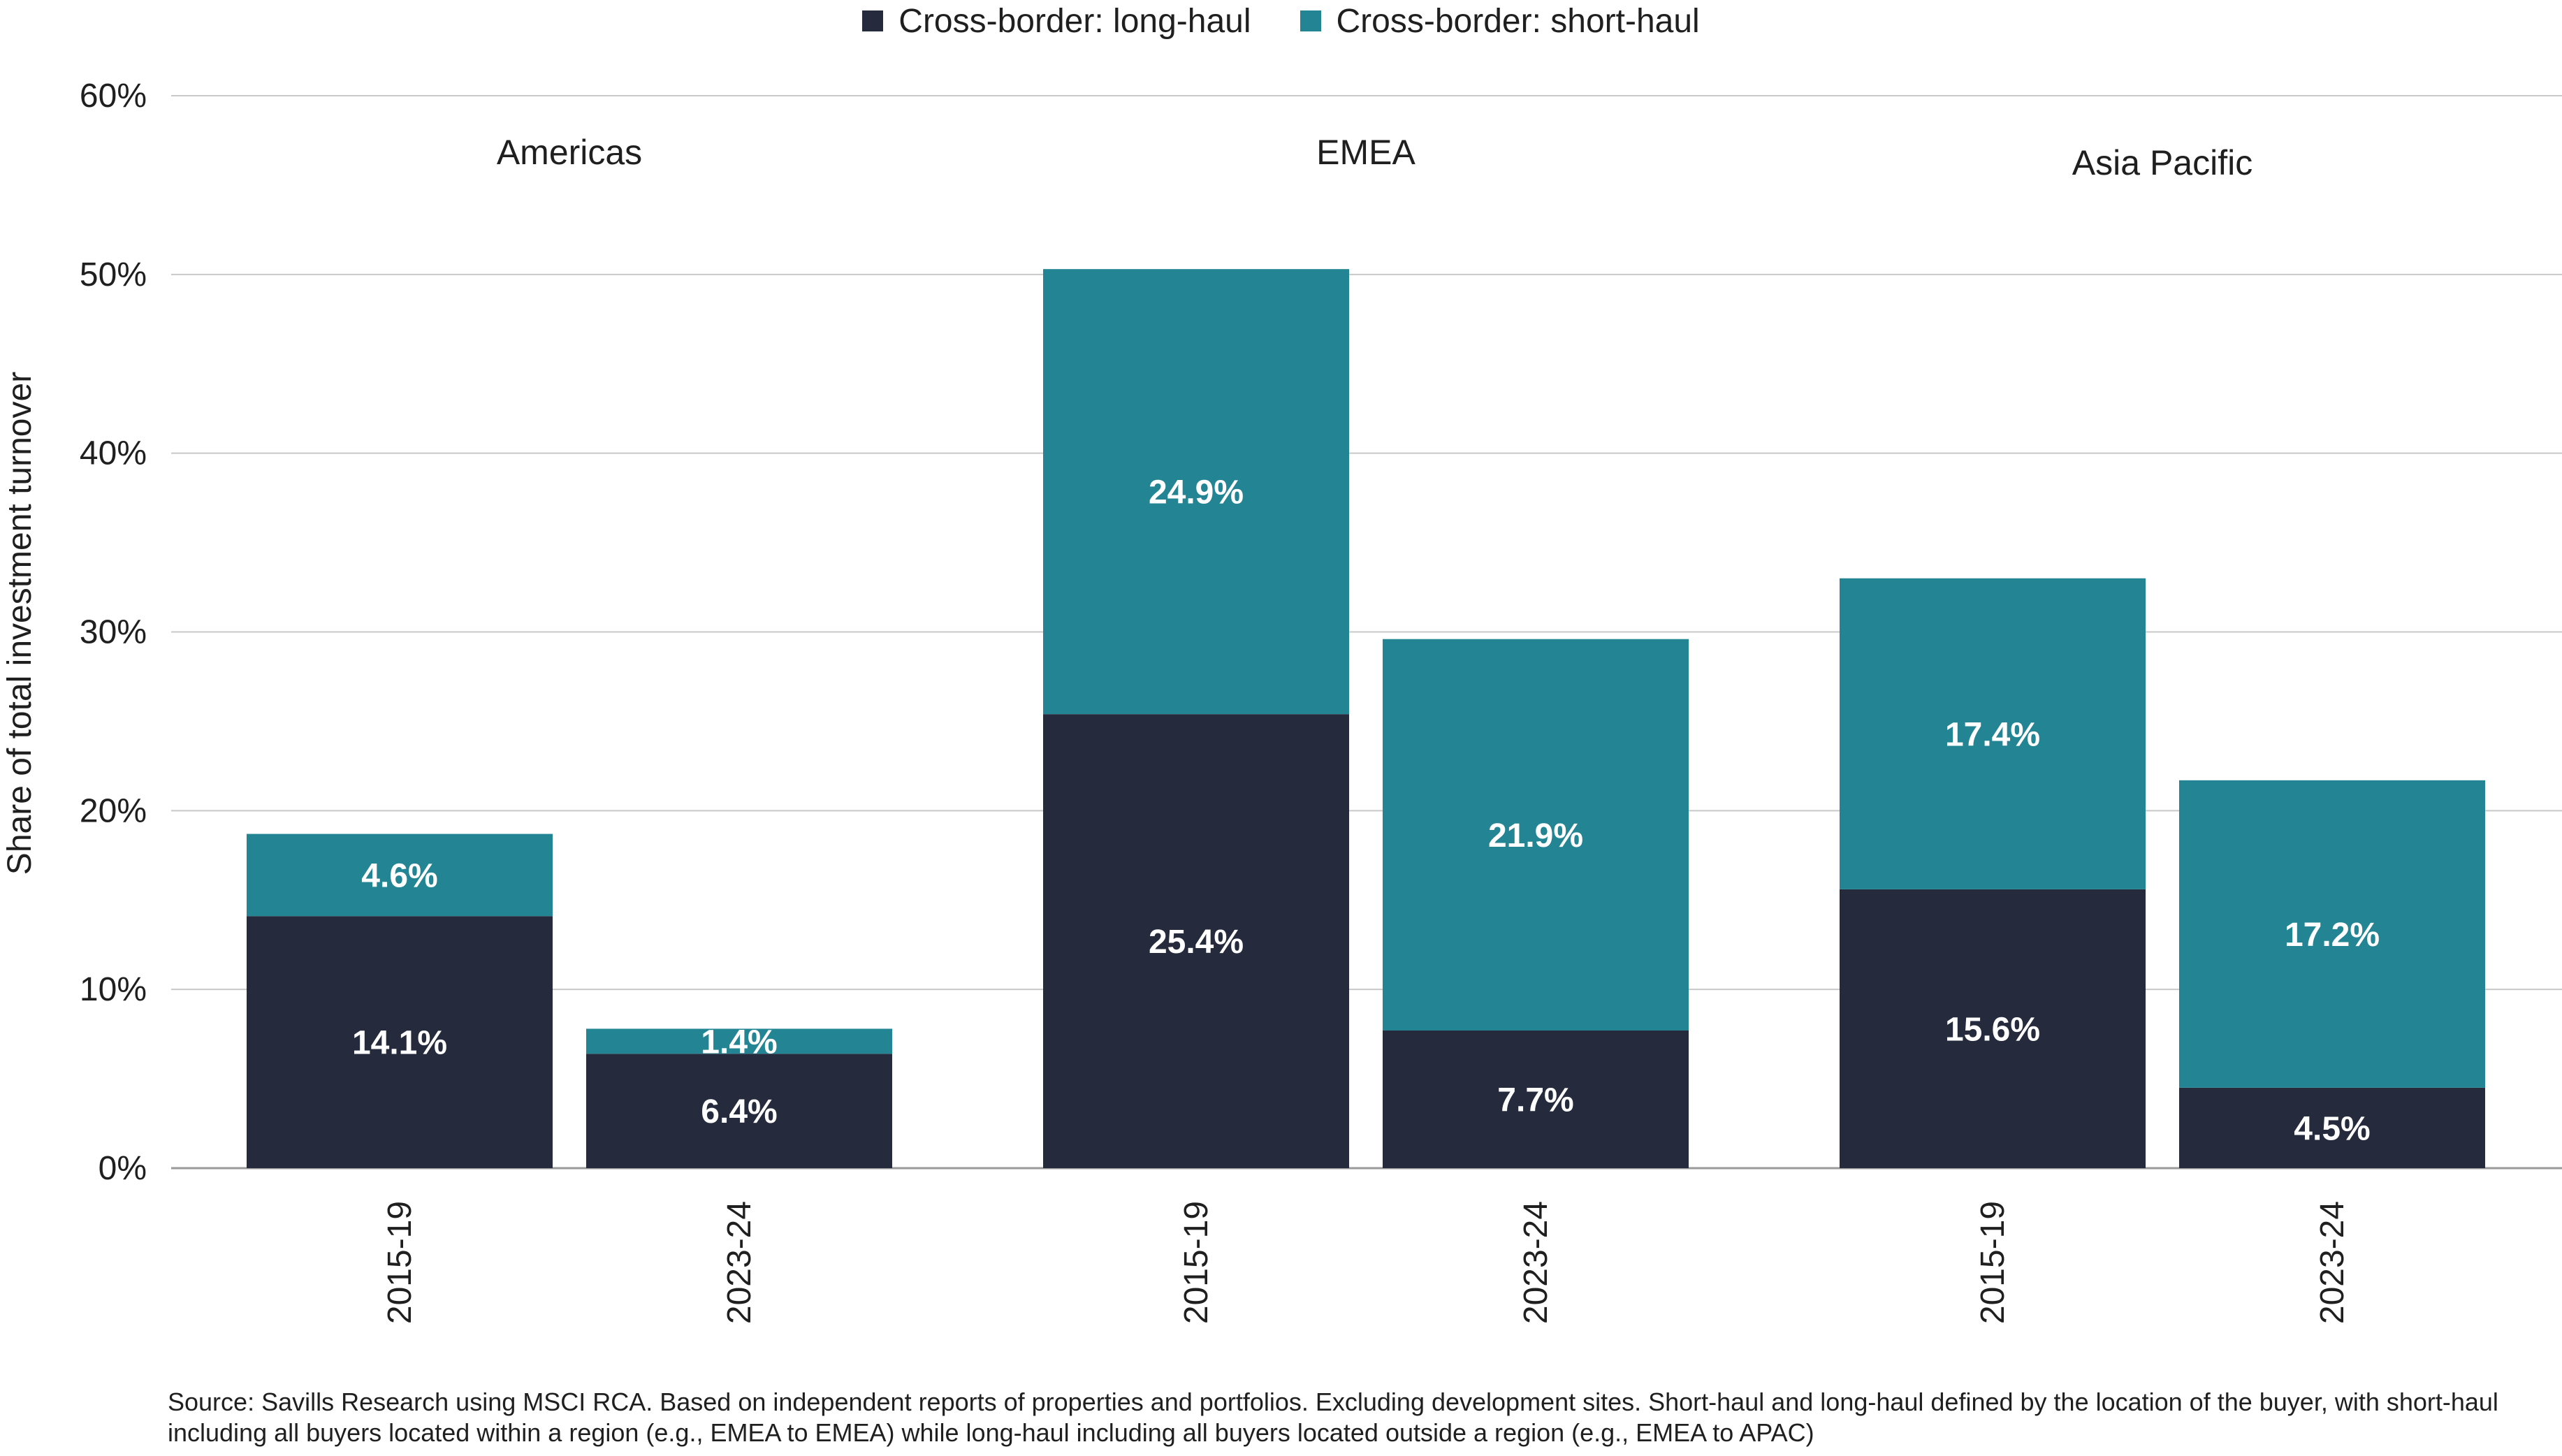  I want to click on data-label: 21.9%, so click(1535, 835).